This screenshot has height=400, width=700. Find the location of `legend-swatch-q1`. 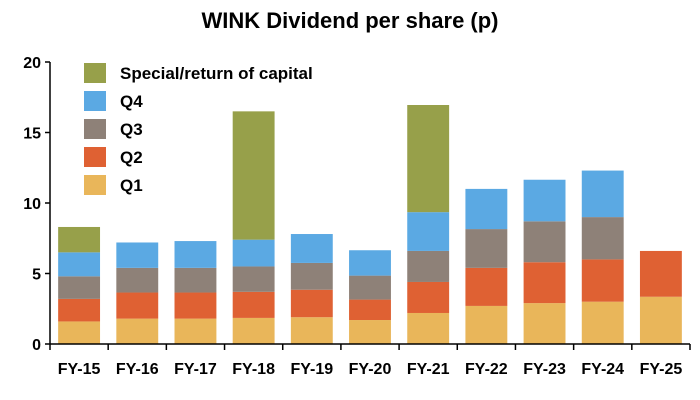

legend-swatch-q1 is located at coordinates (95, 185).